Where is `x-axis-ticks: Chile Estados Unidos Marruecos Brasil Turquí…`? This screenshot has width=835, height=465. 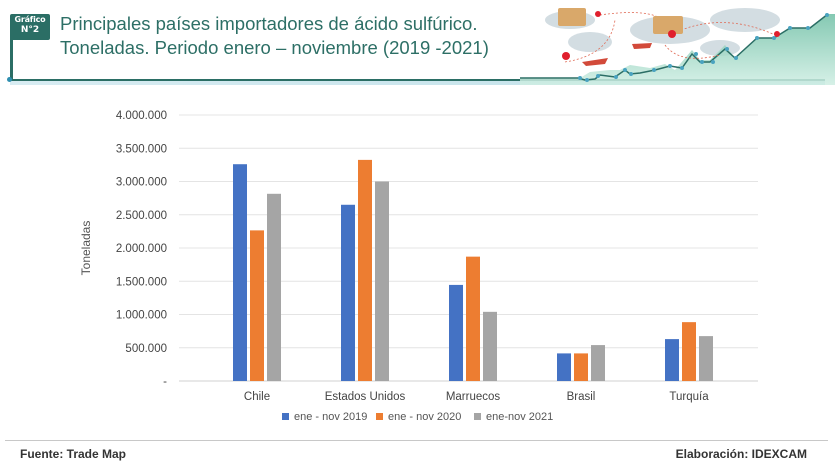
x-axis-ticks: Chile Estados Unidos Marruecos Brasil Turquí… is located at coordinates (476, 397).